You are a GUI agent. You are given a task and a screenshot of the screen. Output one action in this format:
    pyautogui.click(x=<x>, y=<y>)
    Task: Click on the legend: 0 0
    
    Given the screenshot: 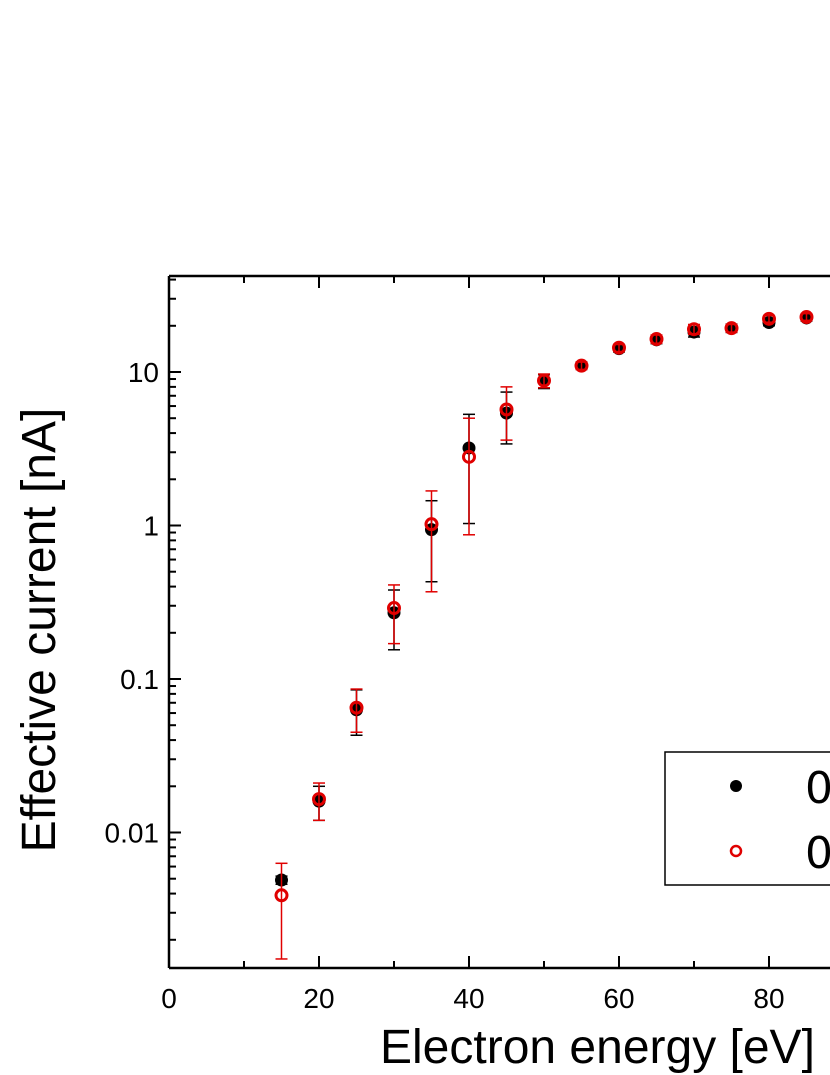 What is the action you would take?
    pyautogui.click(x=747, y=818)
    